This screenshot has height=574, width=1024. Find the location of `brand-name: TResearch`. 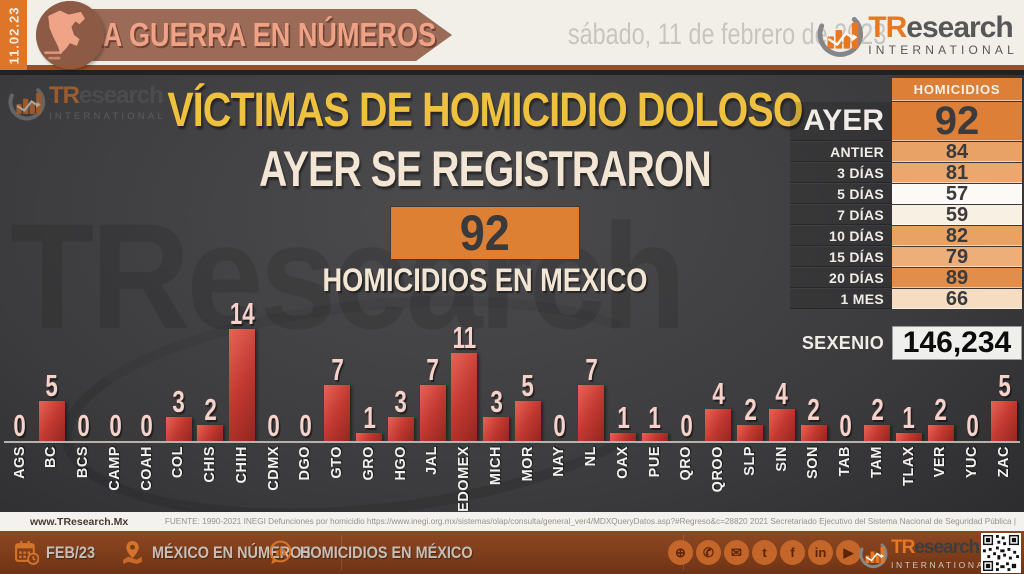

brand-name: TResearch is located at coordinates (106, 95).